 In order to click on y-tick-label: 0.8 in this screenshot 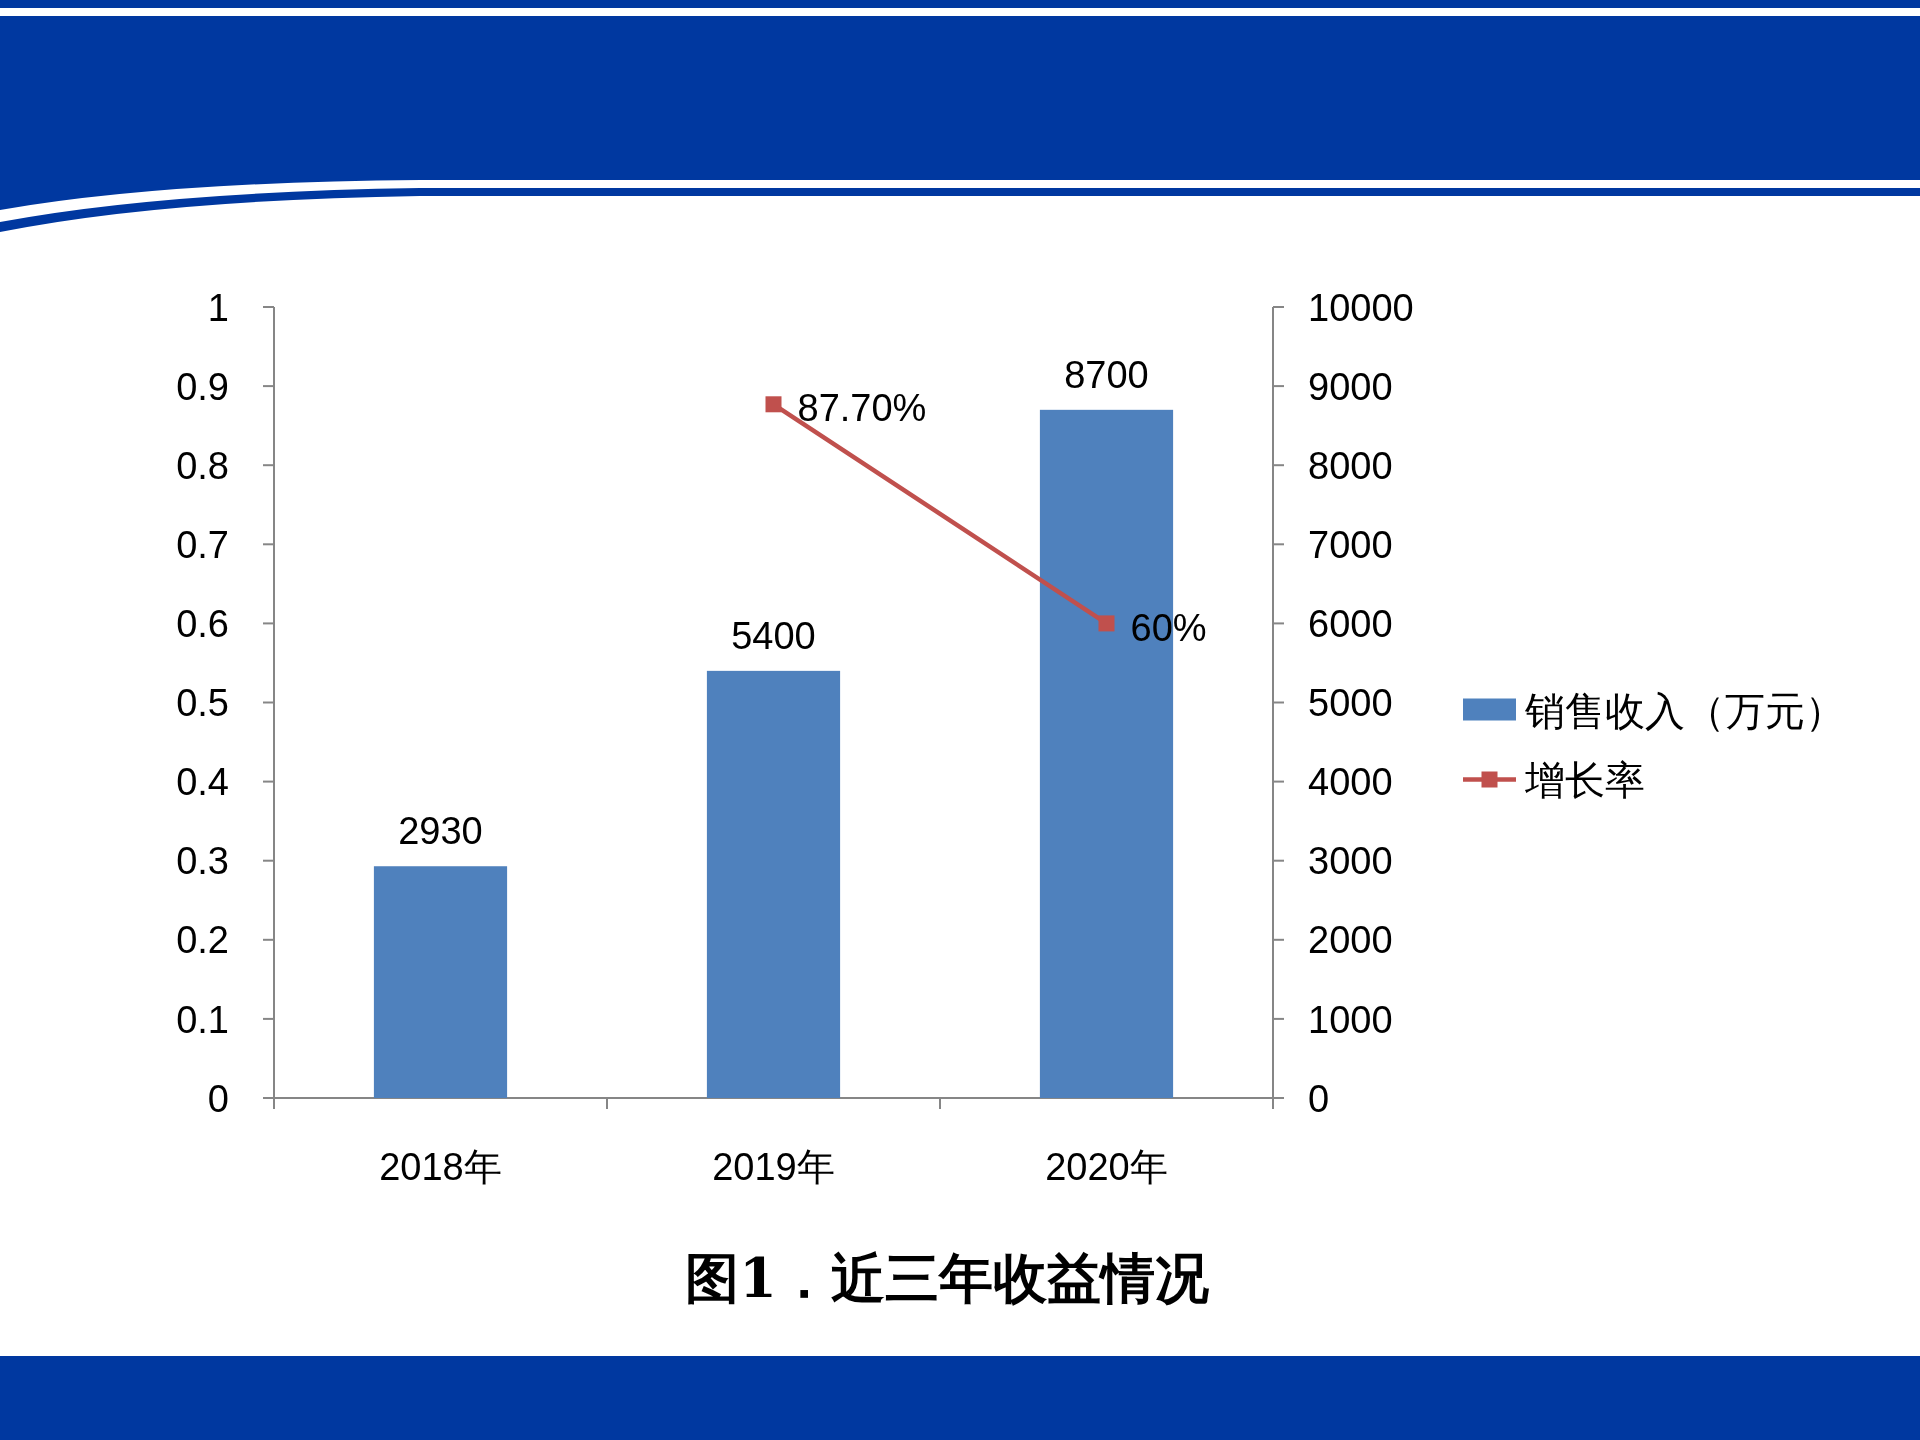, I will do `click(202, 465)`.